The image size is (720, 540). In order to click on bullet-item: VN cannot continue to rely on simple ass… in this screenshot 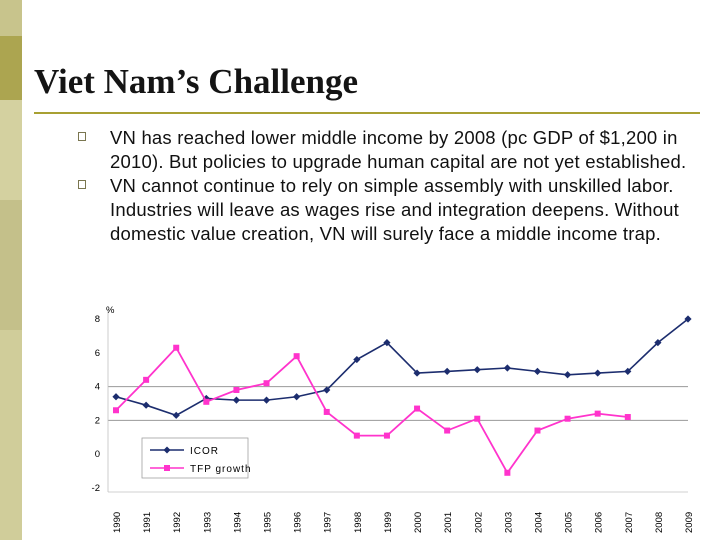, I will do `click(393, 210)`.